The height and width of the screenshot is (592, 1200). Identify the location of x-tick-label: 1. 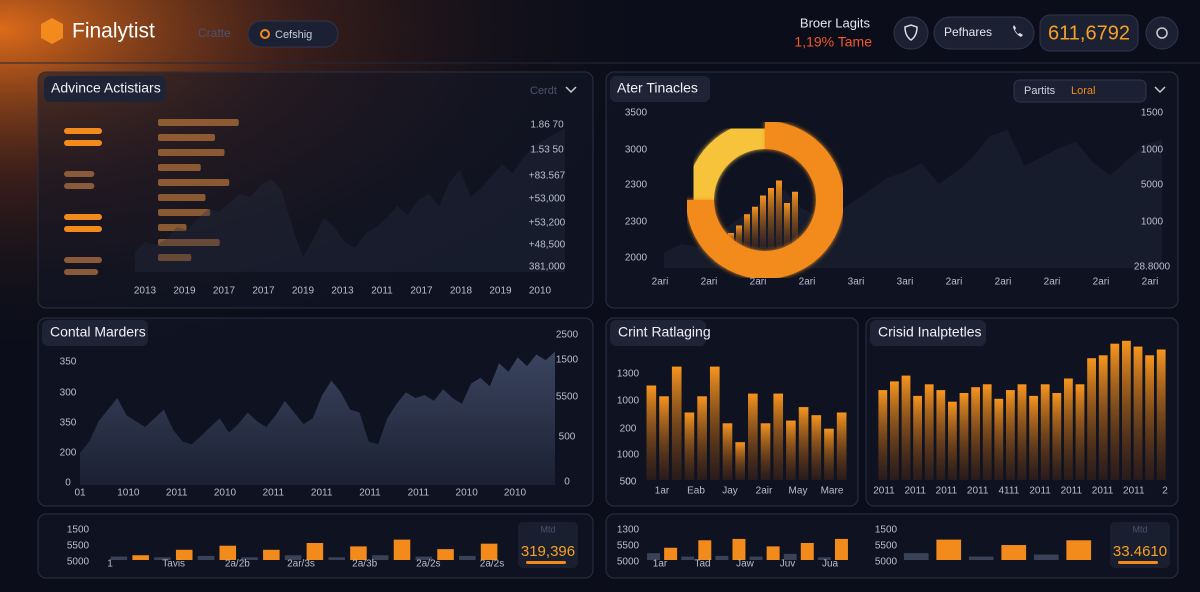
(110, 564).